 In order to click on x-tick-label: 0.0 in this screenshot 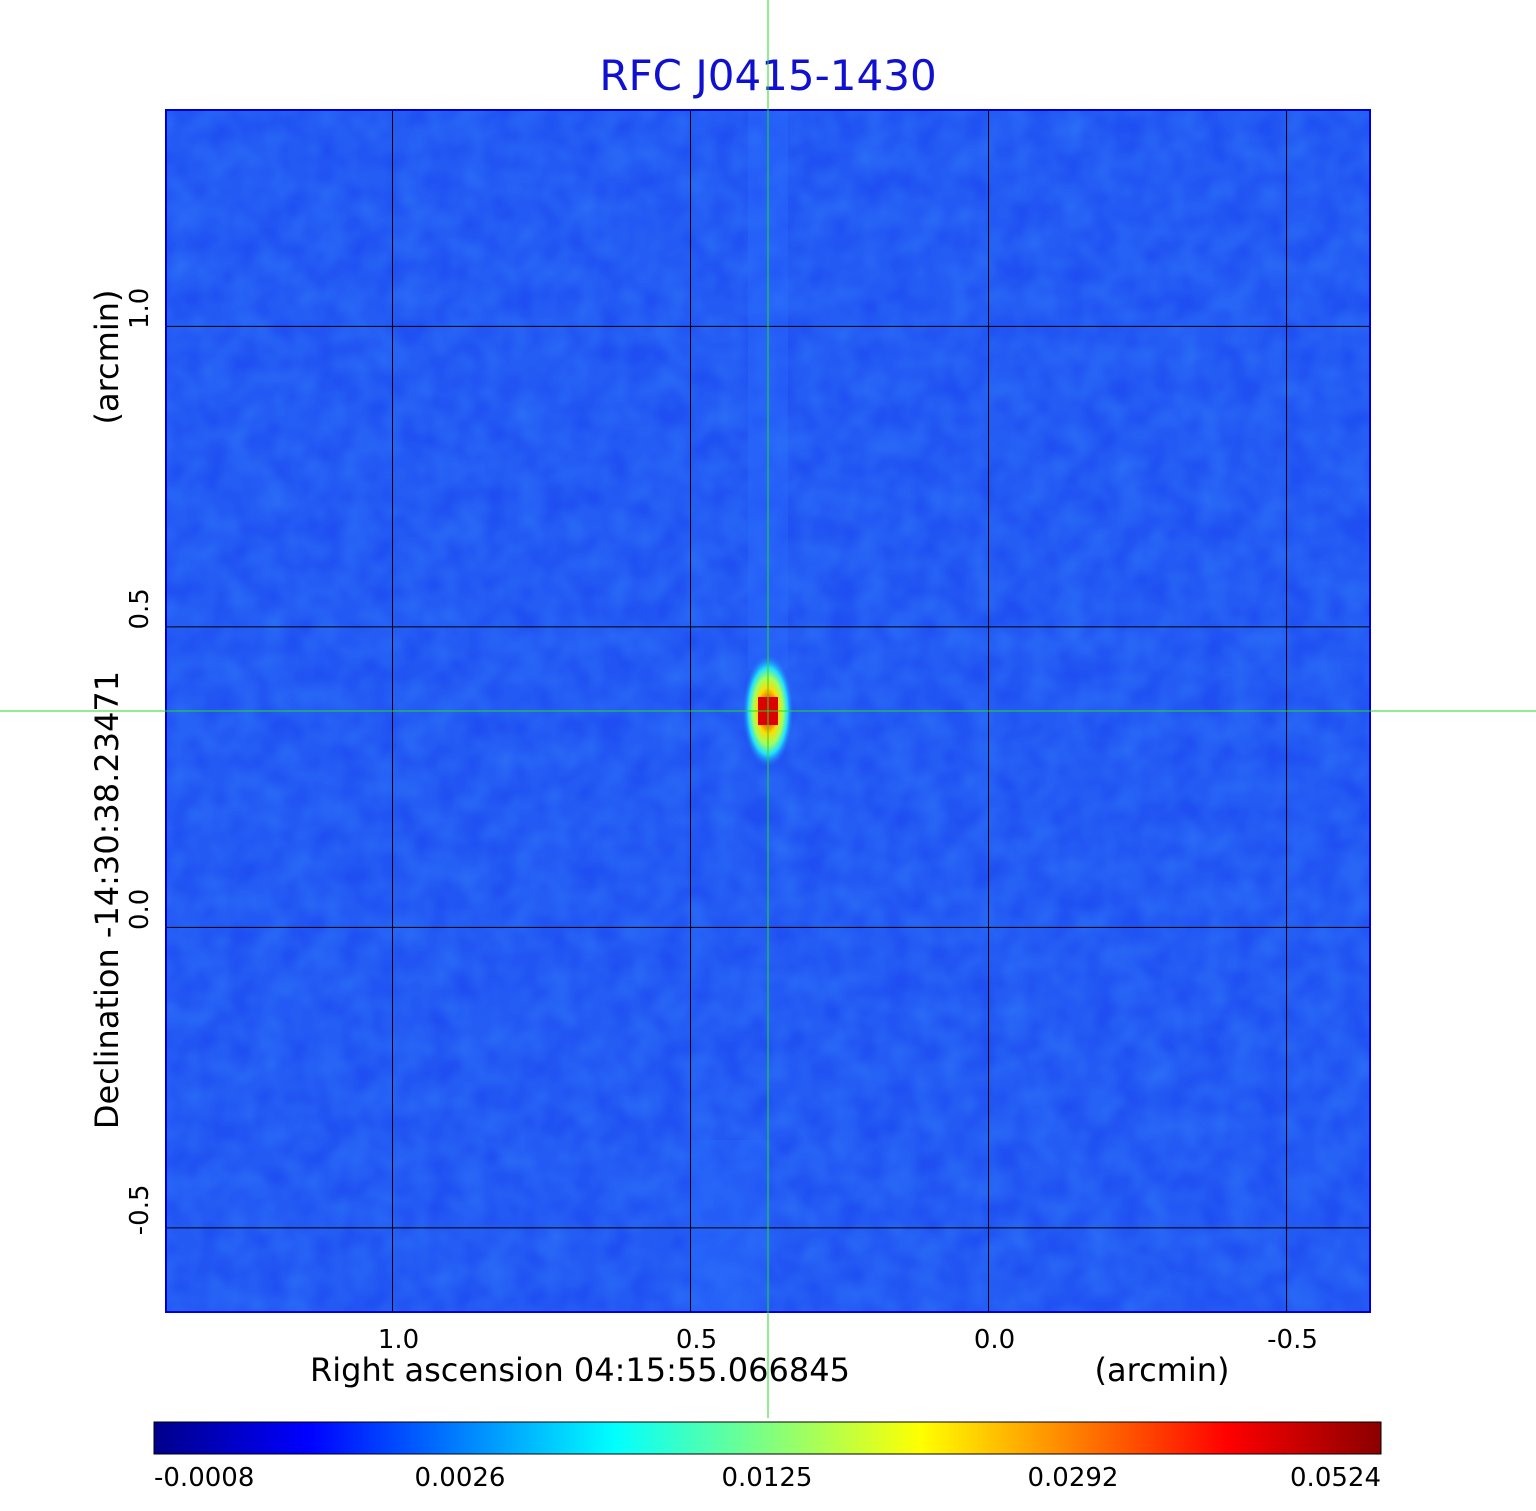, I will do `click(994, 1340)`.